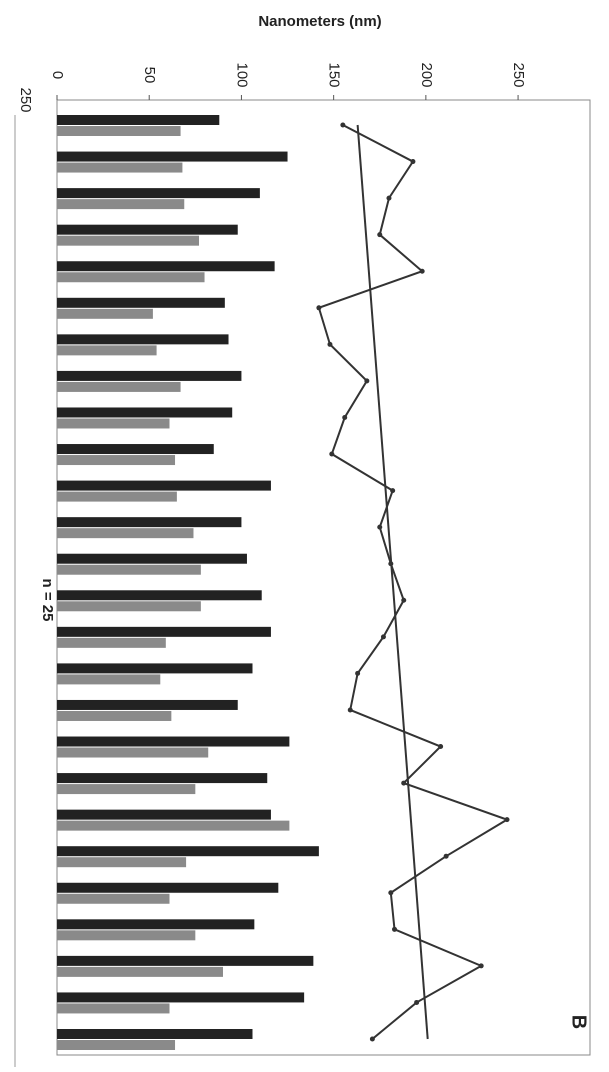 The image size is (609, 1072). Describe the element at coordinates (25, 99) in the screenshot. I see `cropped-tick-label: 250` at that location.